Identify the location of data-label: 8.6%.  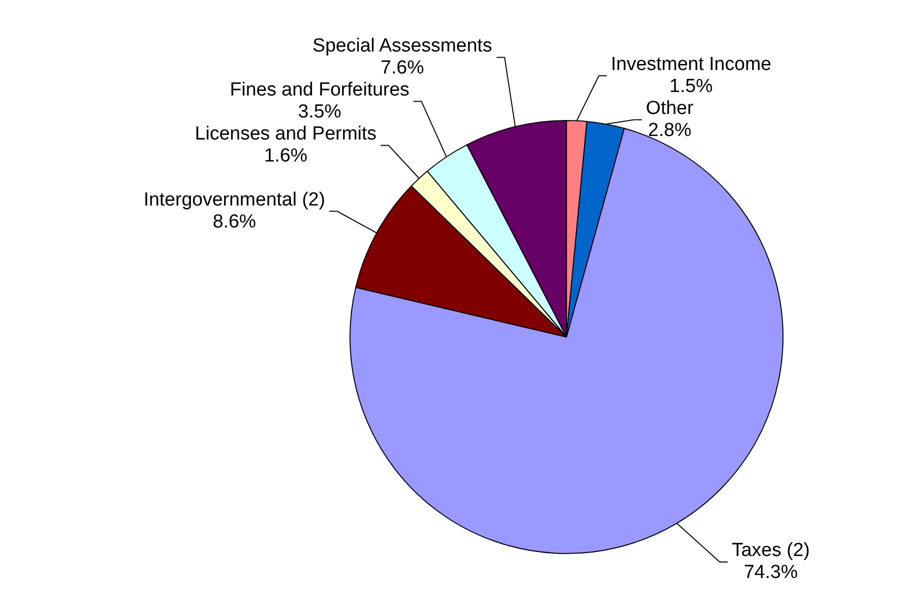
(234, 222).